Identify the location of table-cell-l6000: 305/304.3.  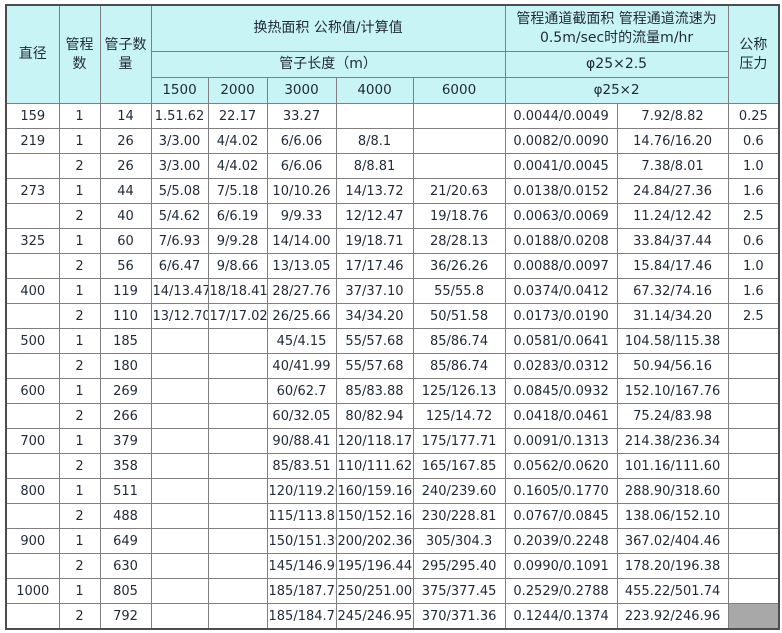
(459, 541).